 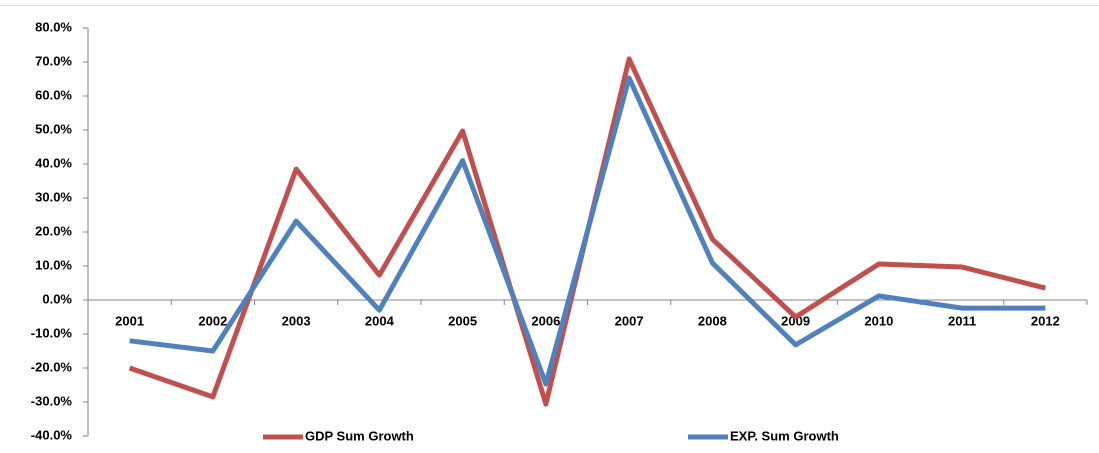 I want to click on y-tick-label: 50.0%, so click(x=53, y=128).